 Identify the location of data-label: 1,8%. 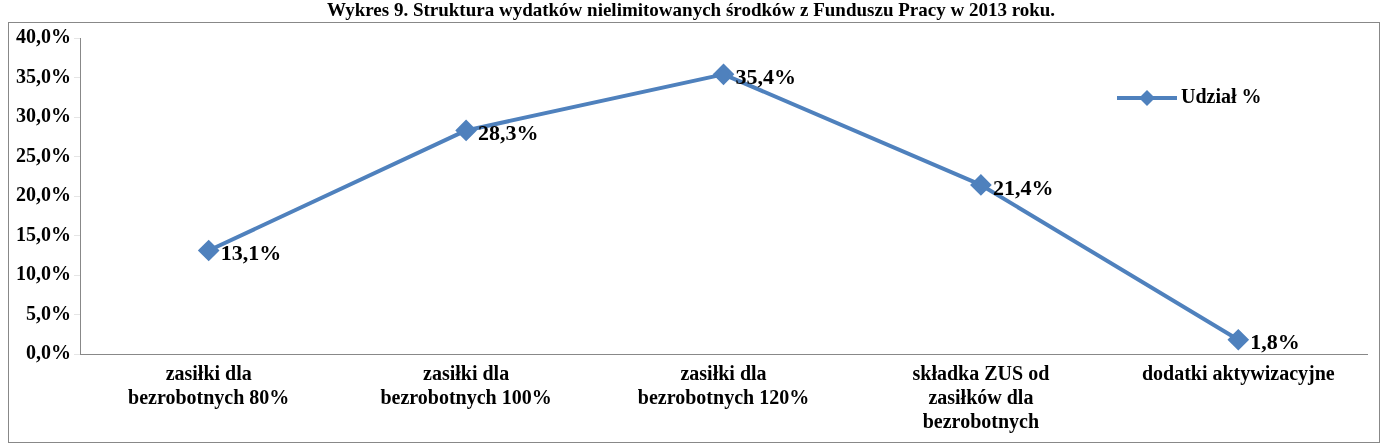
(1275, 342).